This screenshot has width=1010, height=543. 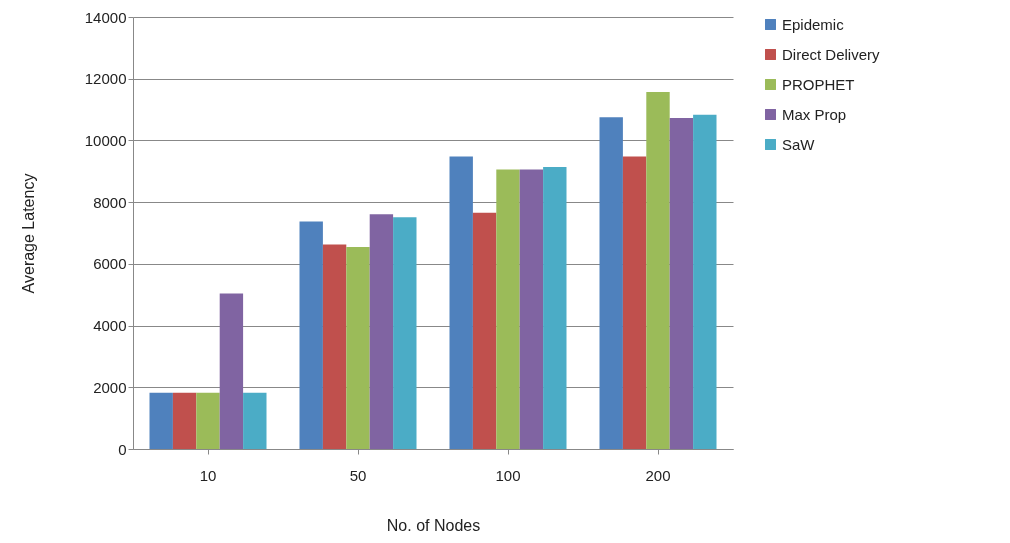 What do you see at coordinates (813, 24) in the screenshot?
I see `legend-label: Epidemic` at bounding box center [813, 24].